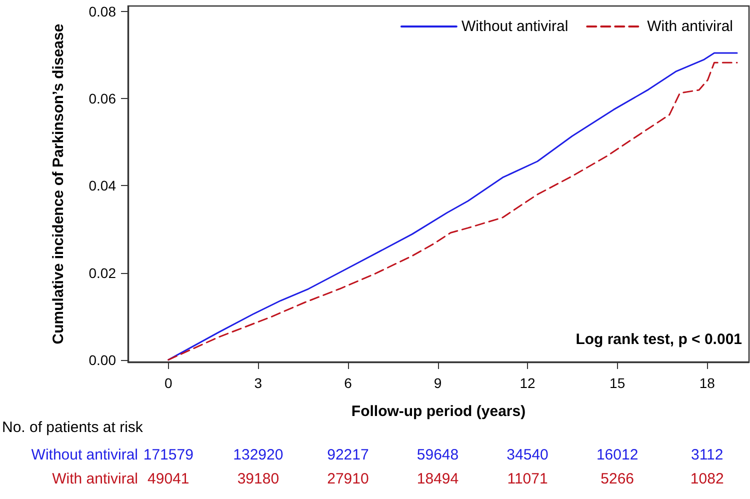  What do you see at coordinates (348, 383) in the screenshot?
I see `x-tick-label: 6` at bounding box center [348, 383].